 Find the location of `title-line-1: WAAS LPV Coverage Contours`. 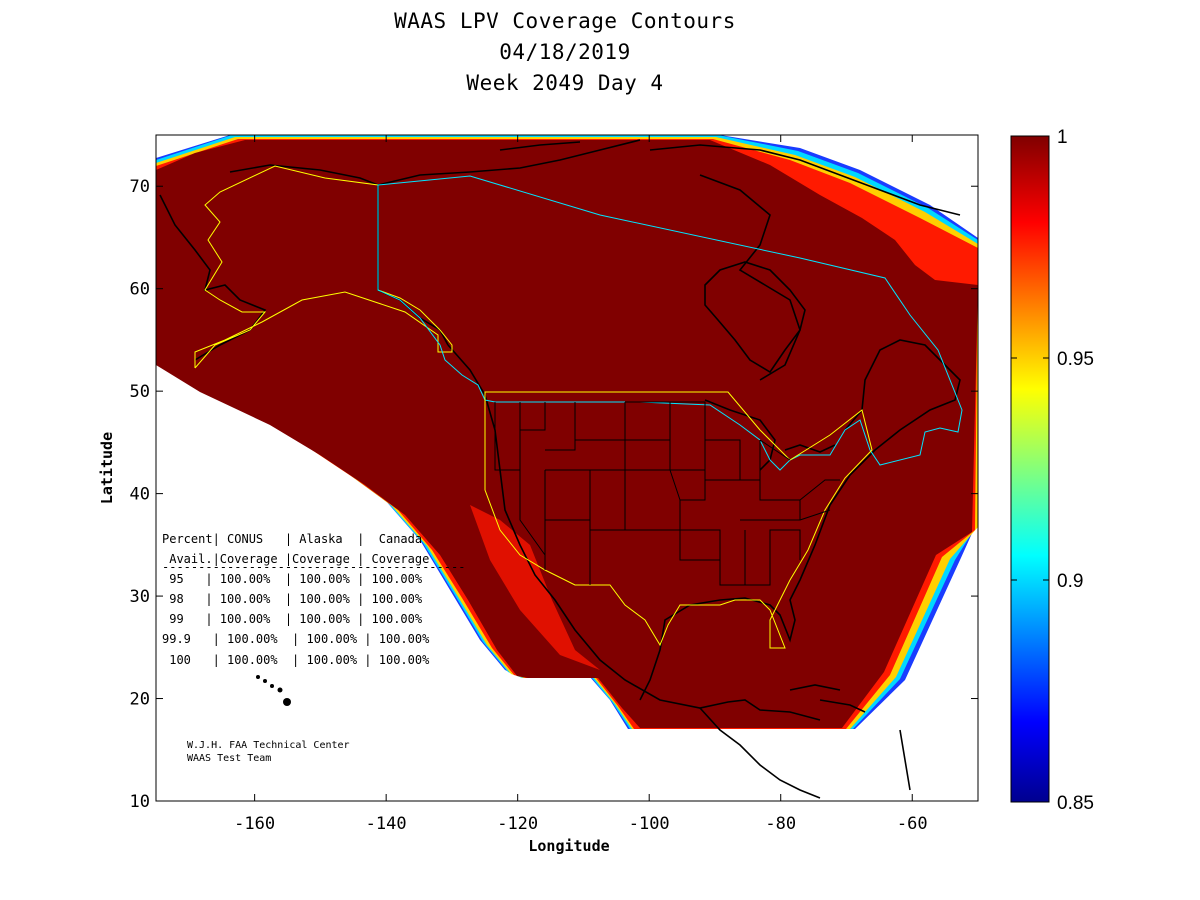

title-line-1: WAAS LPV Coverage Contours is located at coordinates (565, 21).